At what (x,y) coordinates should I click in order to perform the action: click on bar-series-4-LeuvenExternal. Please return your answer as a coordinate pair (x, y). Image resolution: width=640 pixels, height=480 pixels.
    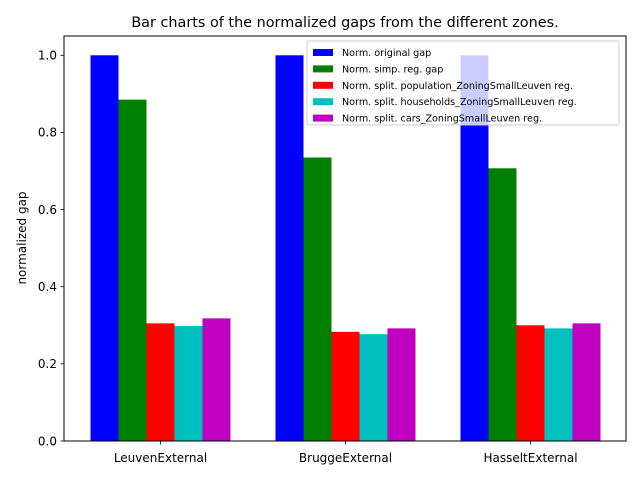
    Looking at the image, I should click on (188, 383).